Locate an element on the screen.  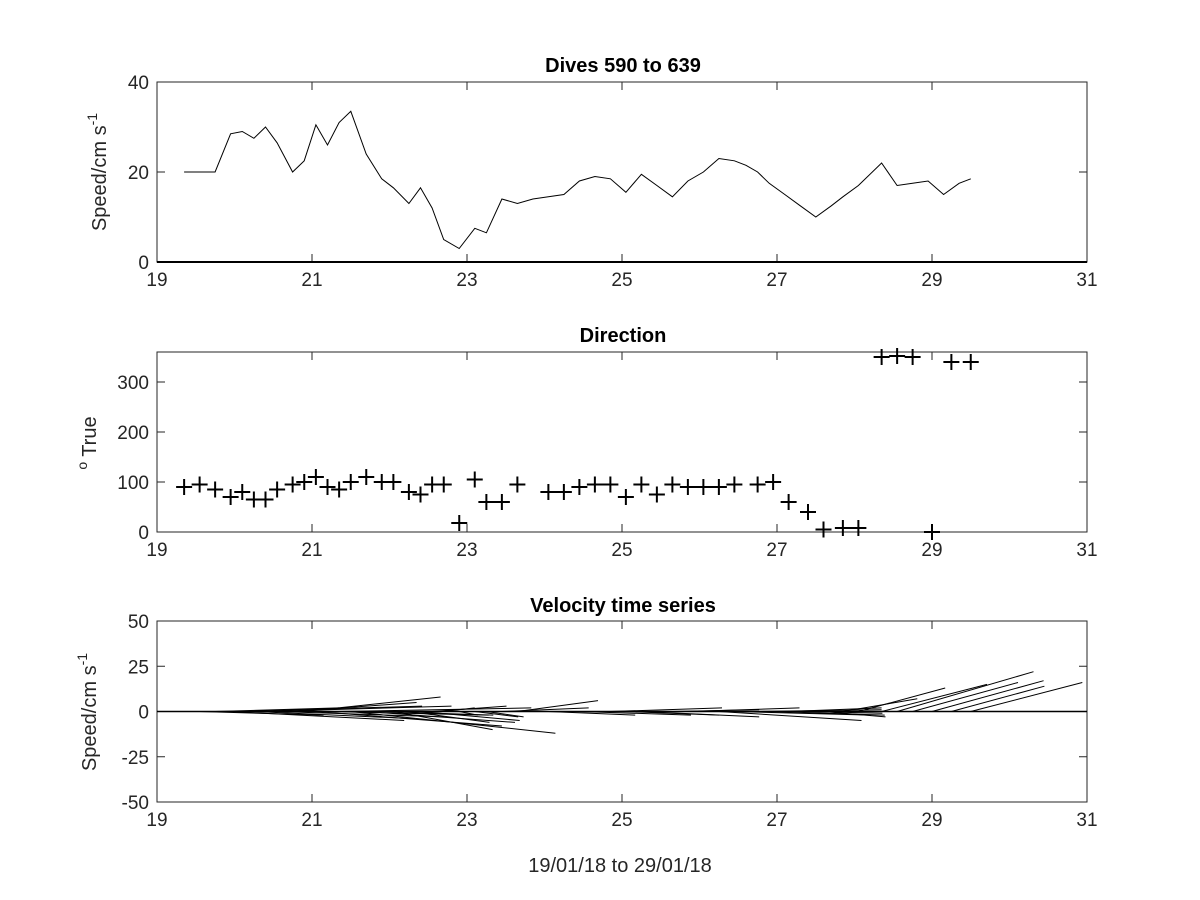
direction-xtick-label: 29 is located at coordinates (931, 550).